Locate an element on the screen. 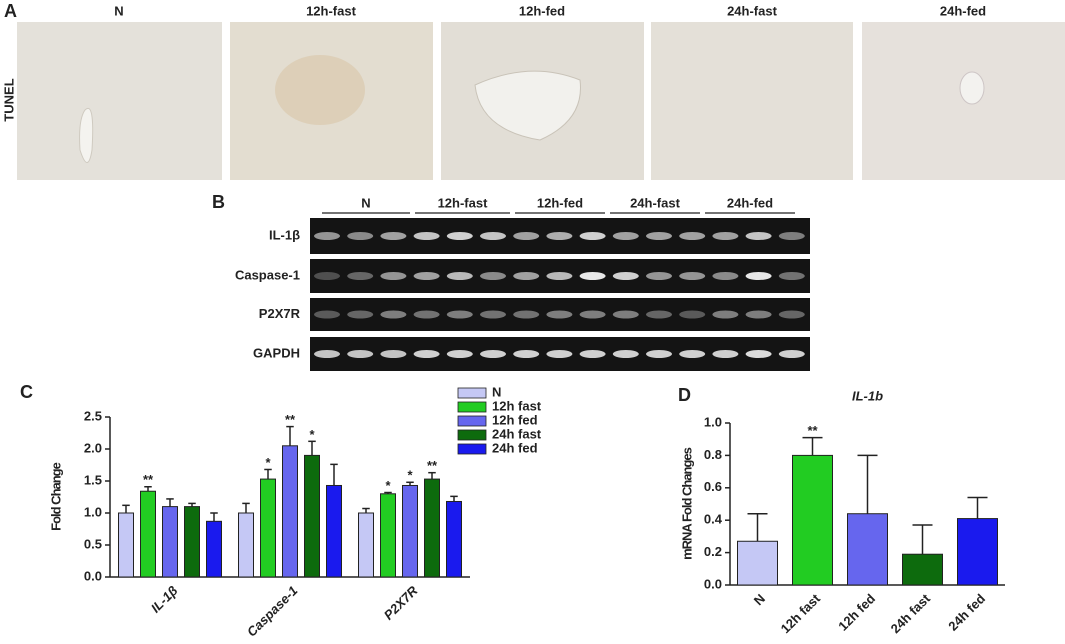 The width and height of the screenshot is (1065, 644). column-title: 12h-fed is located at coordinates (542, 10).